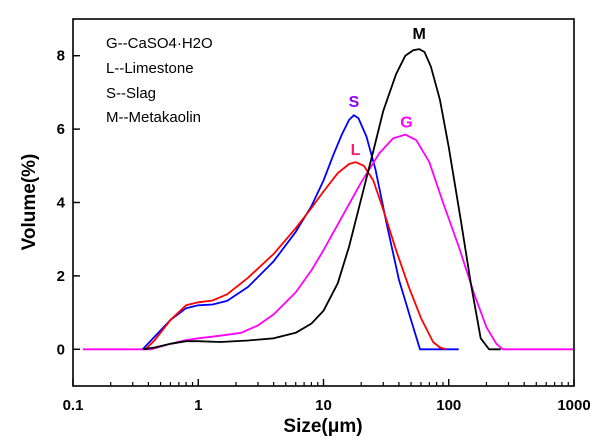 The image size is (610, 444). Describe the element at coordinates (198, 405) in the screenshot. I see `x-tick-label: 1` at that location.